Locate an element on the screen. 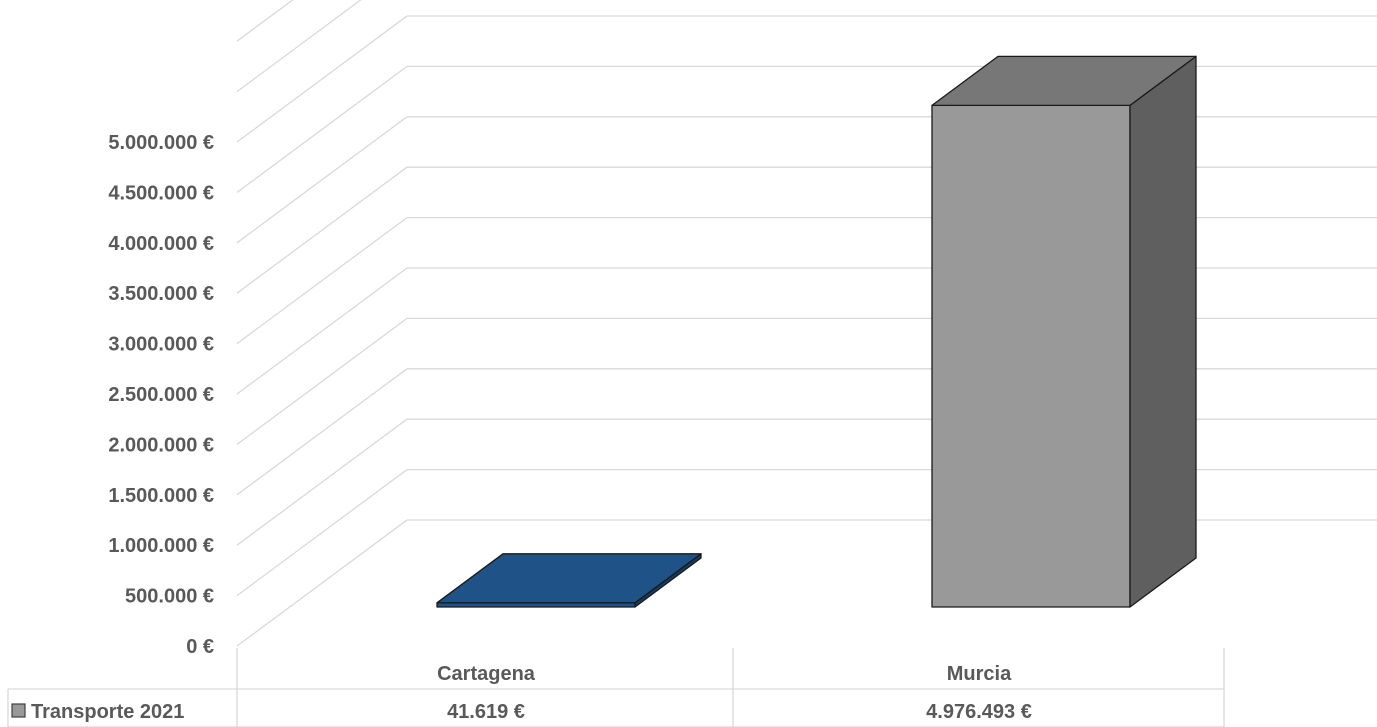 Image resolution: width=1377 pixels, height=727 pixels. y-tick-label: 3.000.000 € is located at coordinates (161, 345).